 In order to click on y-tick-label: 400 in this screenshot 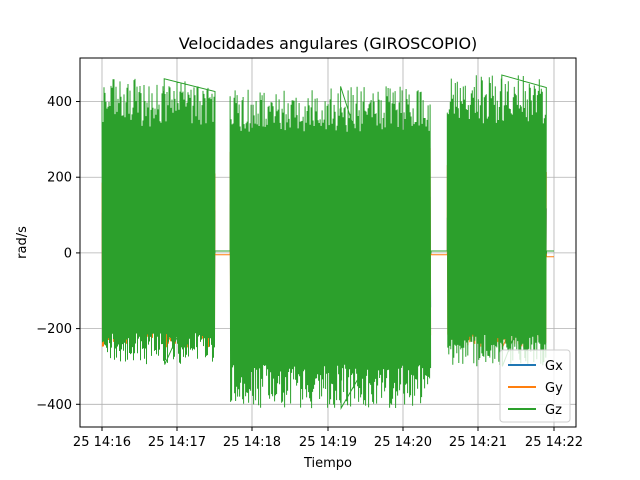, I will do `click(59, 102)`.